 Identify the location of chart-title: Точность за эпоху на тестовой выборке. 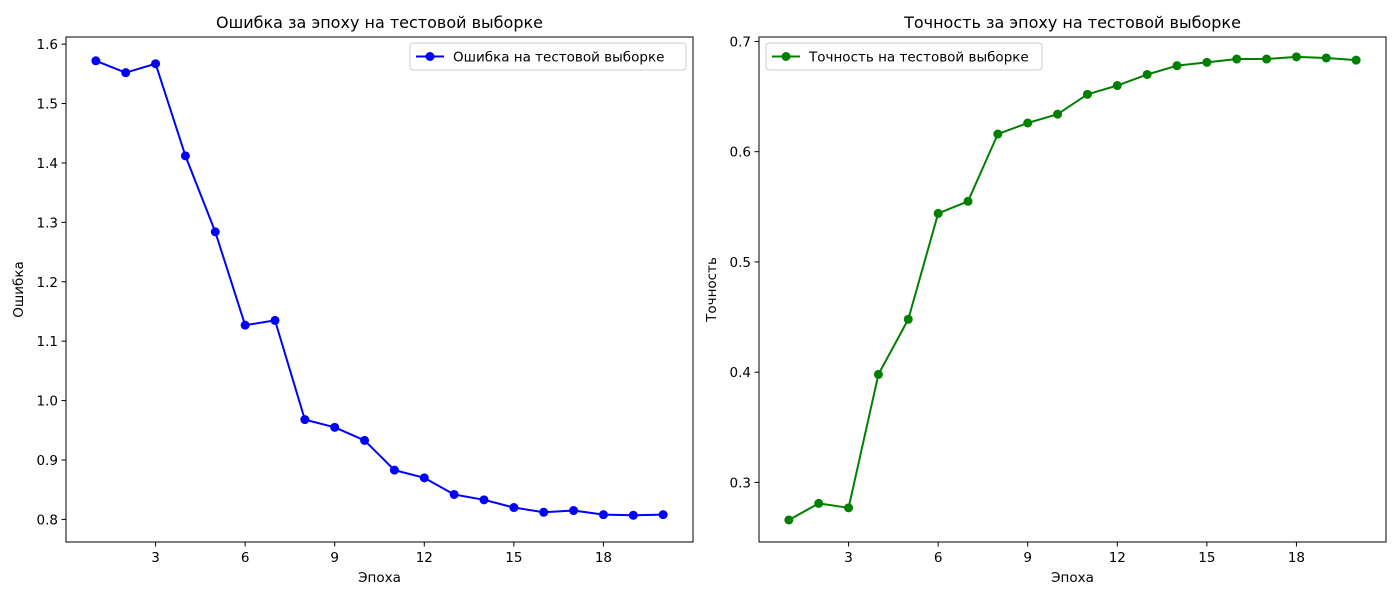
(1072, 22).